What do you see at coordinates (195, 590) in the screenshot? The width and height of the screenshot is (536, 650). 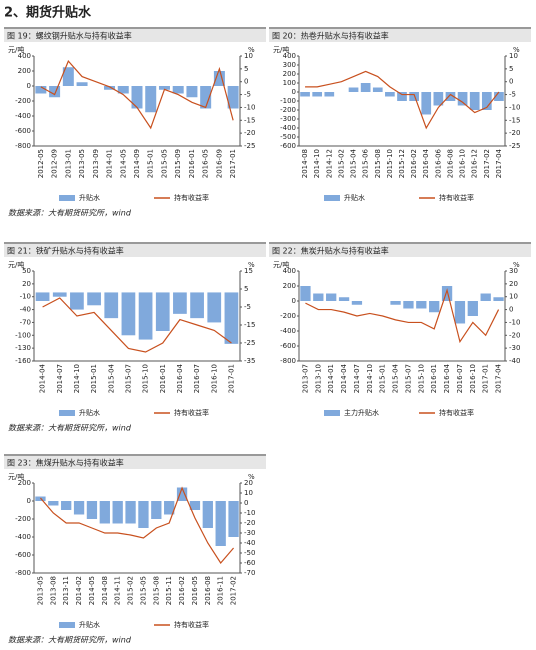 I see `x-tick-label: 2016-05` at bounding box center [195, 590].